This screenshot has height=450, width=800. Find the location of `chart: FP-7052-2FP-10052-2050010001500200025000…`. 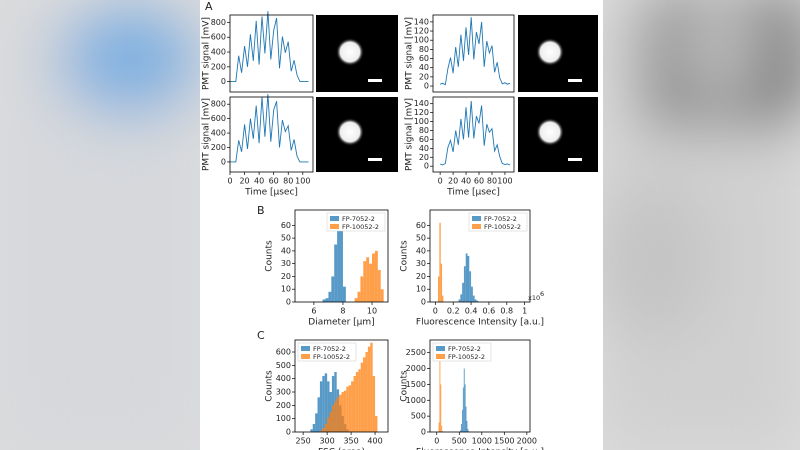

chart: FP-7052-2FP-10052-2050010001500200025000… is located at coordinates (472, 394).